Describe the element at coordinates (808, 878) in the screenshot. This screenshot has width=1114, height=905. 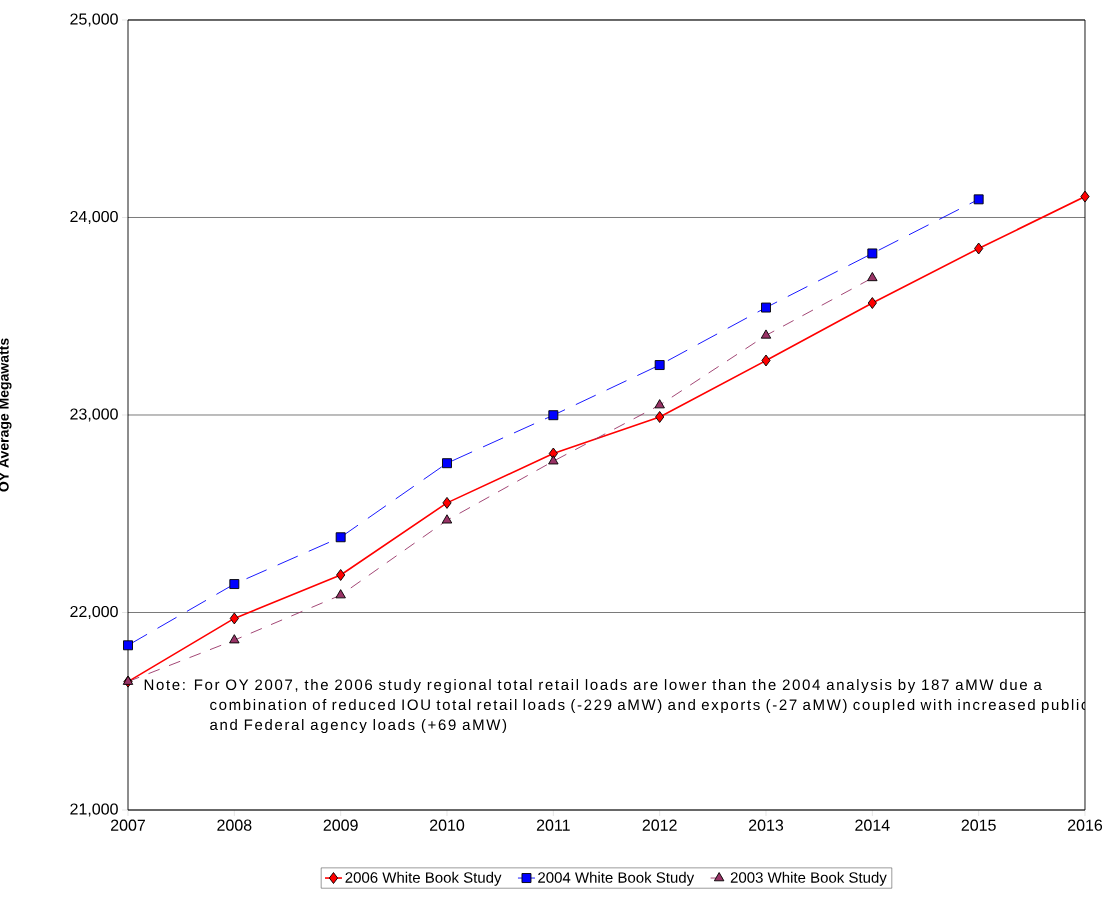
I see `legend-label: 2003 White Book Study` at that location.